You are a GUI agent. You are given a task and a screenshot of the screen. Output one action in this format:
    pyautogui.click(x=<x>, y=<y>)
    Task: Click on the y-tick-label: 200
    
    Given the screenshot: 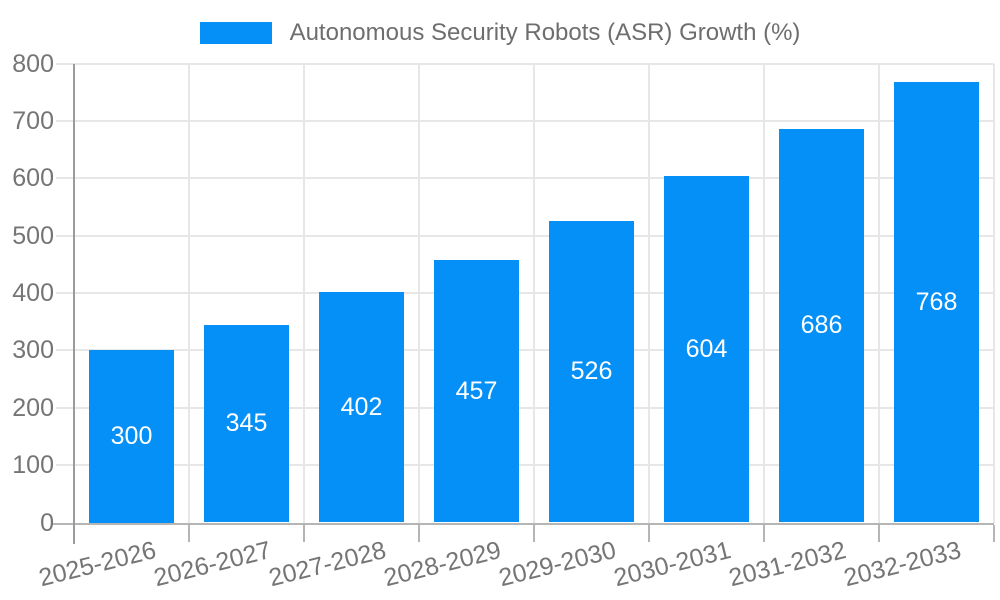 What is the action you would take?
    pyautogui.click(x=33, y=407)
    